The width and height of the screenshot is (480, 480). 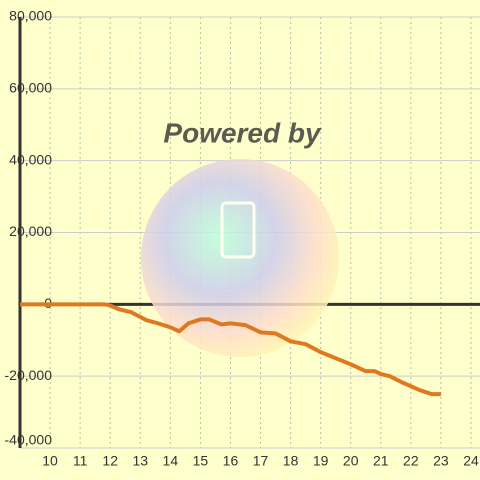 I want to click on x-tick-label: 13, so click(x=140, y=461).